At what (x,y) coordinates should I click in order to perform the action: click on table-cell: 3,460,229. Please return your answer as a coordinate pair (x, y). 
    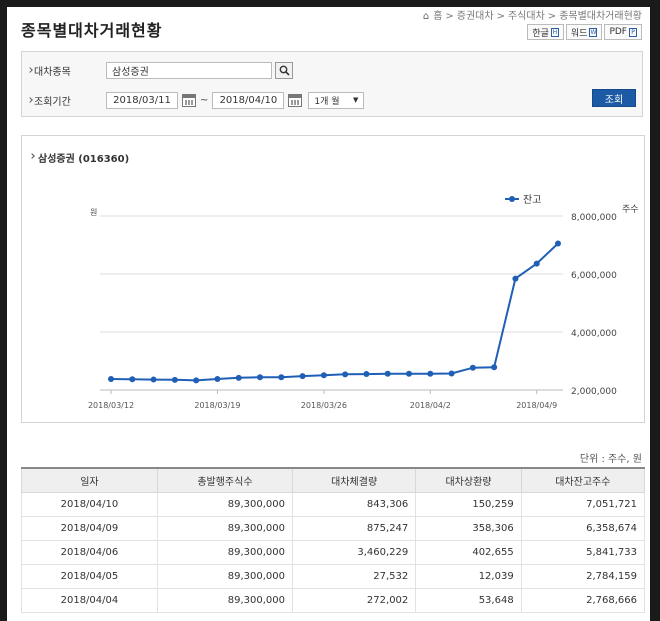
    Looking at the image, I should click on (354, 552).